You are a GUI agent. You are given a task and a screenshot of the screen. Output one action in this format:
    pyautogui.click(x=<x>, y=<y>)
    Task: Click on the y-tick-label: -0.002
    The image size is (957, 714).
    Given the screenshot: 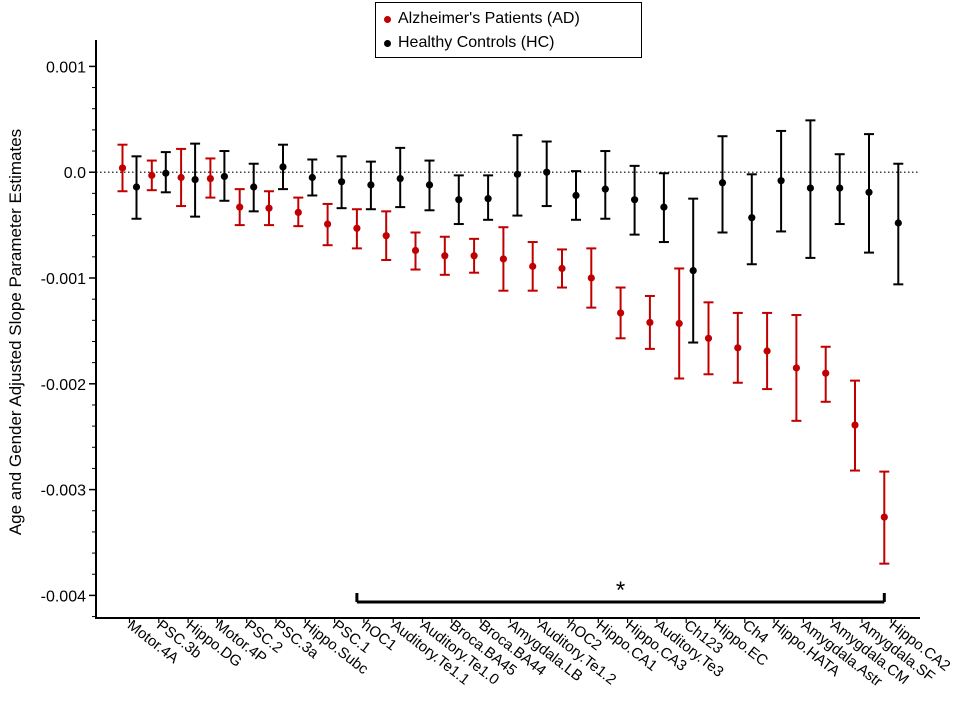 What is the action you would take?
    pyautogui.click(x=63, y=385)
    